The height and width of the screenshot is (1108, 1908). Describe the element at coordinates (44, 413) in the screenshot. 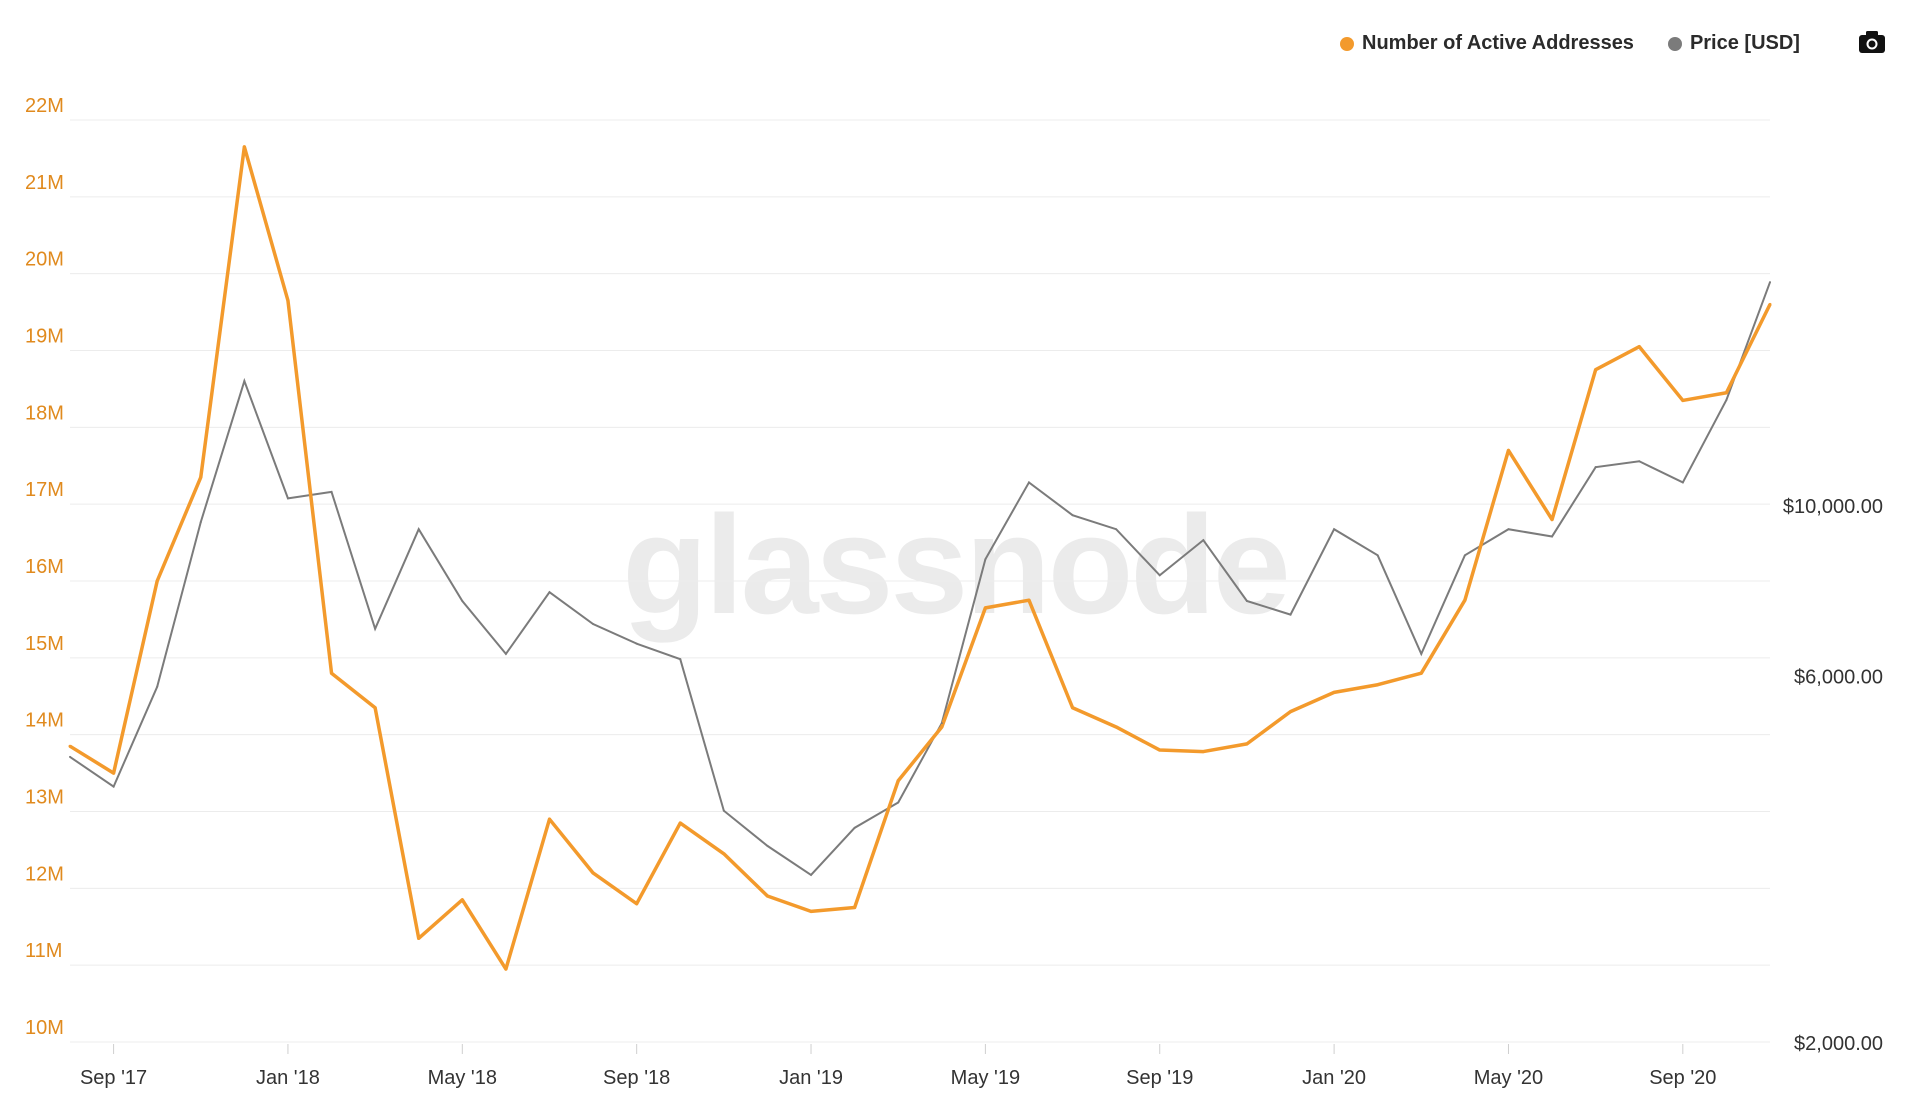

I see `y-left-tick-label: 18M` at that location.